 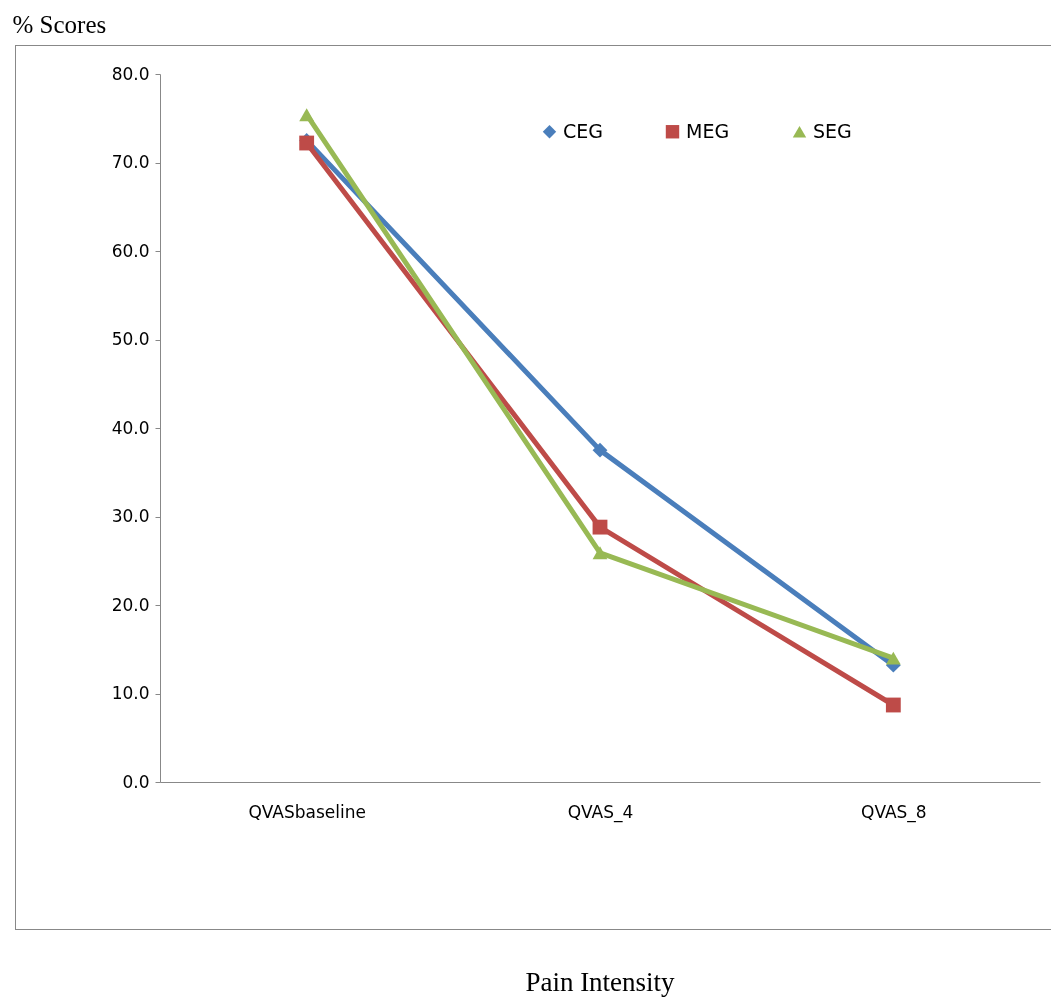 What do you see at coordinates (832, 130) in the screenshot?
I see `legend-label: SEG` at bounding box center [832, 130].